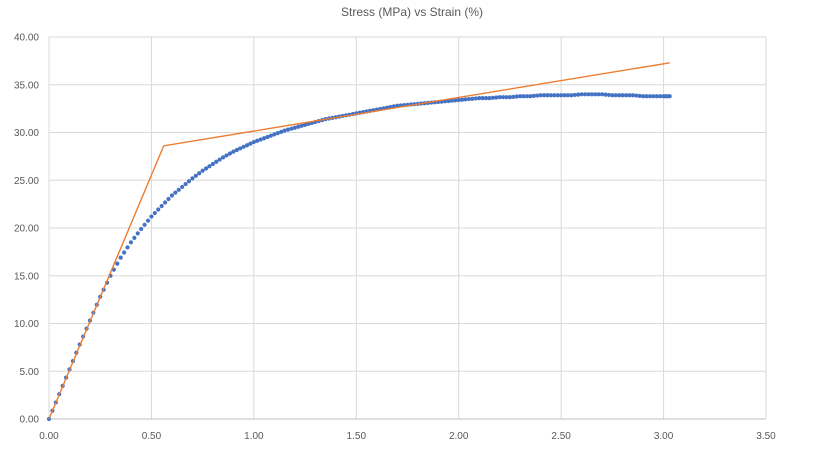 The image size is (824, 456). What do you see at coordinates (30, 420) in the screenshot?
I see `y-tick-label: 0.00` at bounding box center [30, 420].